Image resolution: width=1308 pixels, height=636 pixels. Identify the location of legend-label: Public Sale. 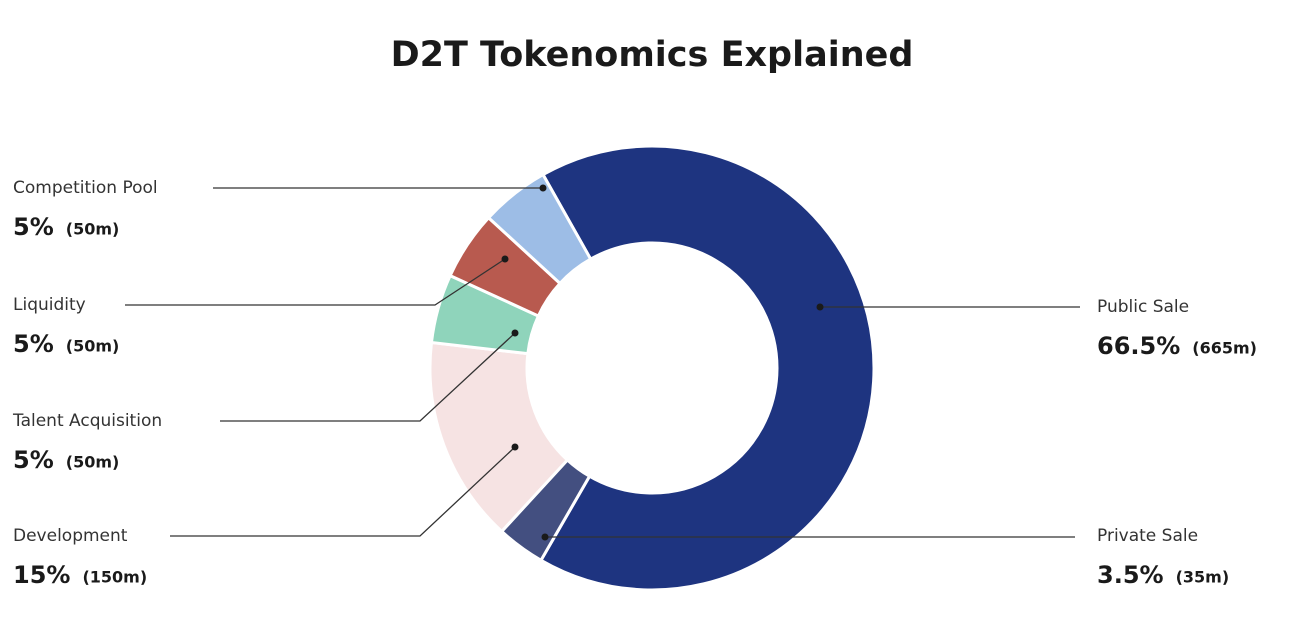
(1143, 307).